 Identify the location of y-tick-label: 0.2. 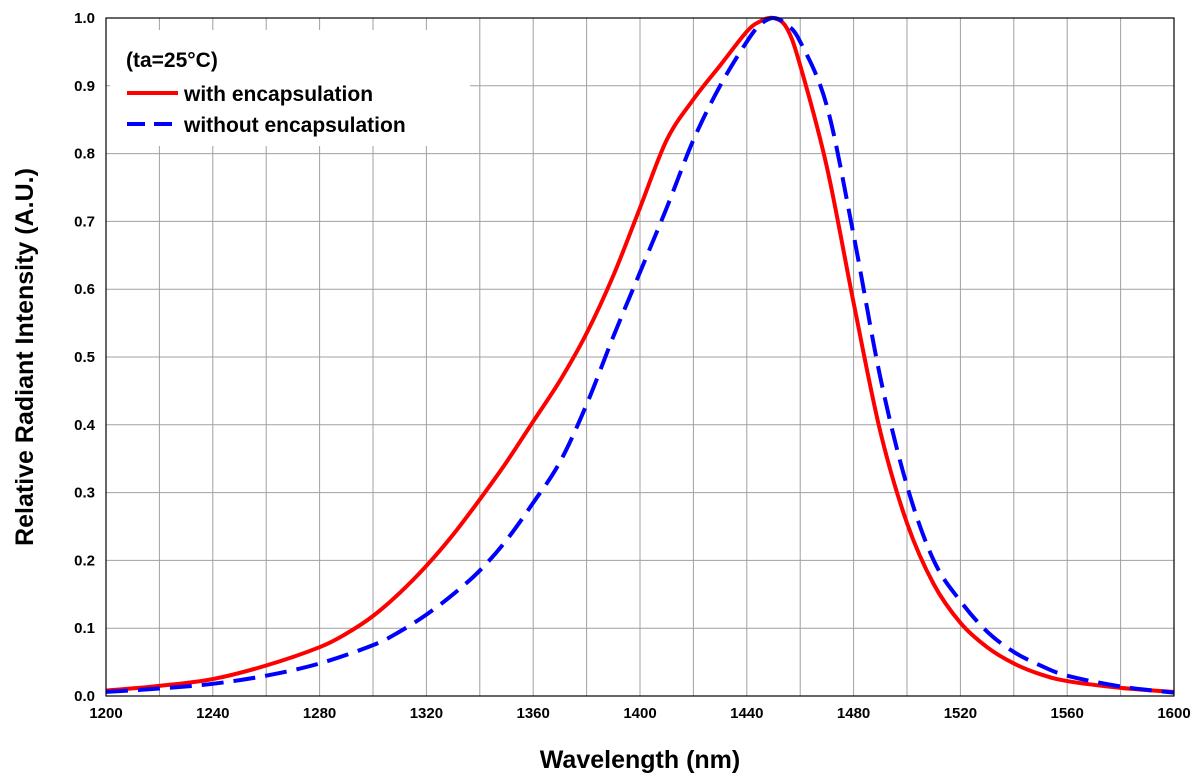
(84, 560).